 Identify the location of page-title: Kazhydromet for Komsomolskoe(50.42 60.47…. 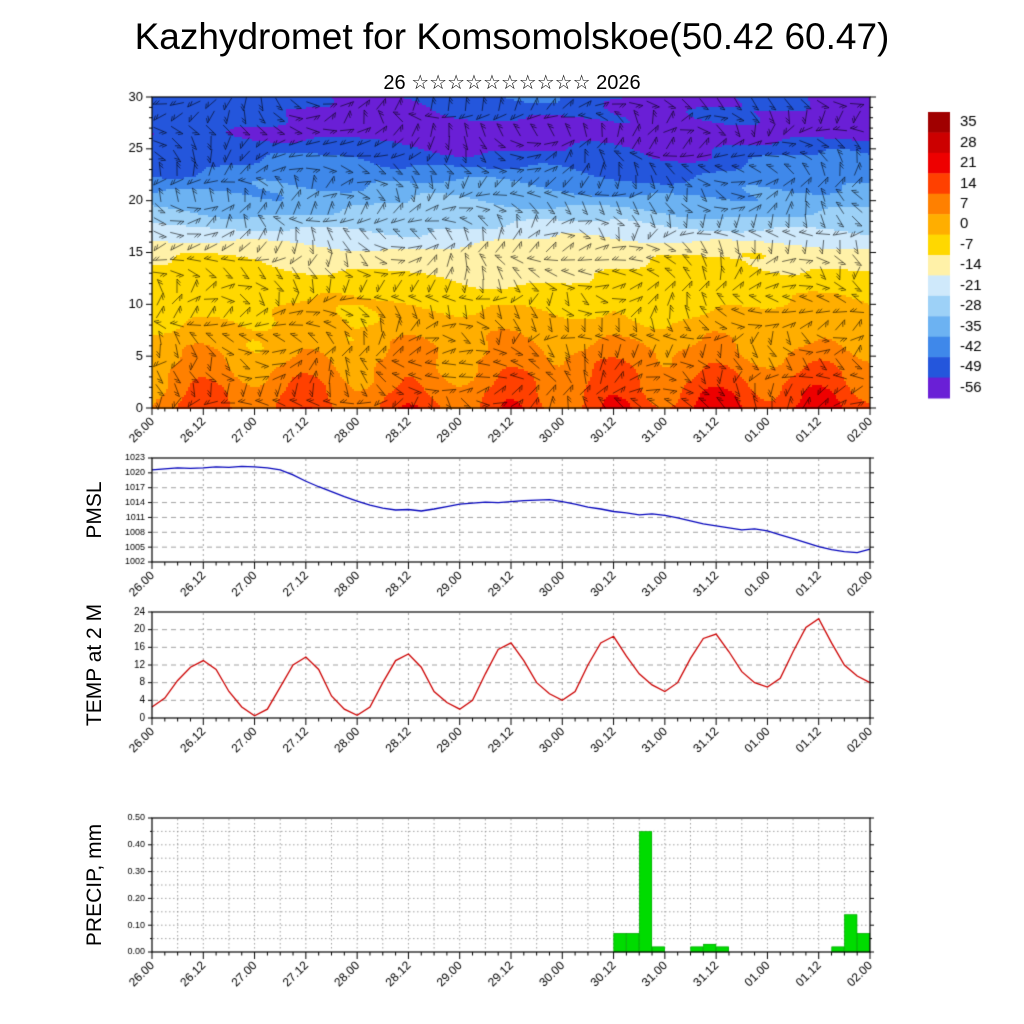
(512, 36).